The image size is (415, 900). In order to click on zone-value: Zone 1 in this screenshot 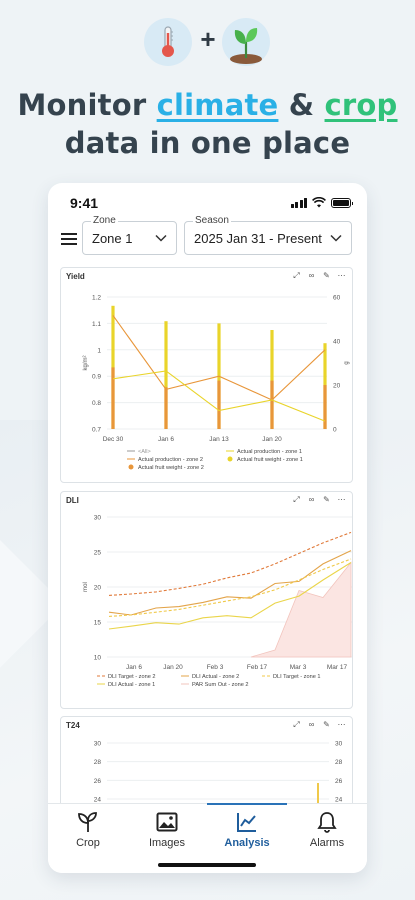, I will do `click(112, 238)`.